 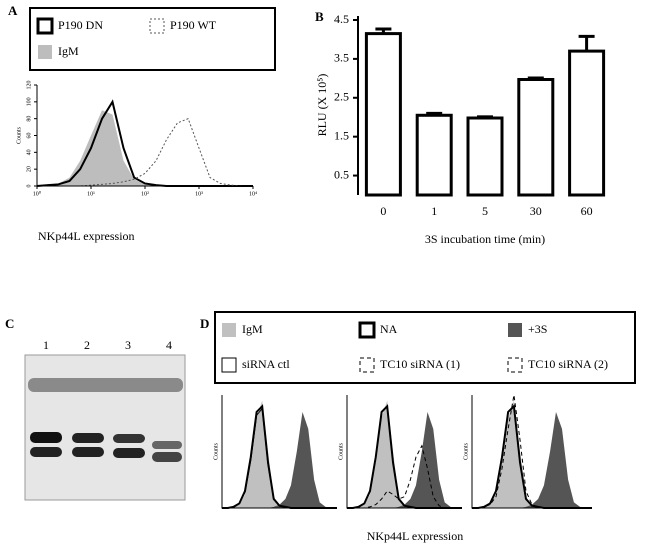 I want to click on y-tick-label: 0, so click(x=29, y=186).